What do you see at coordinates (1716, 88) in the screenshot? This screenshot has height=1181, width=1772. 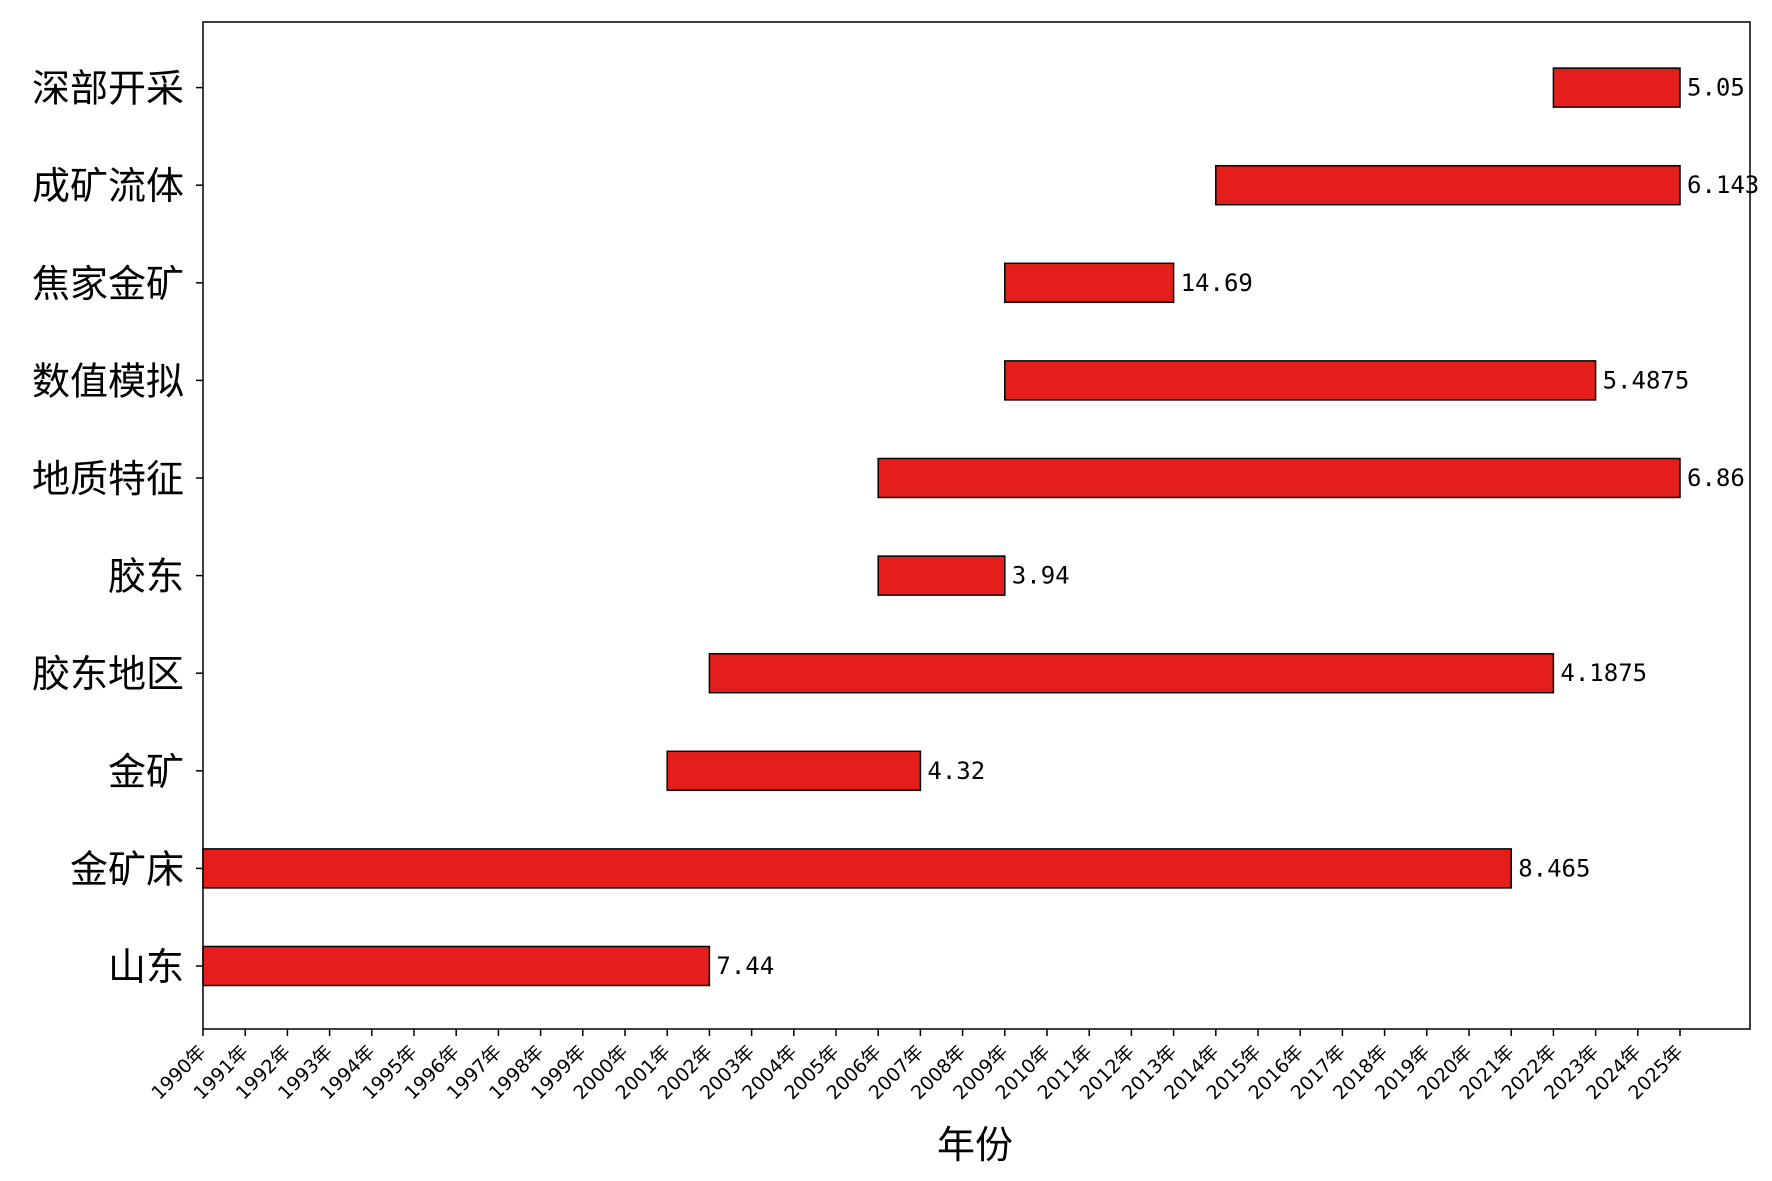 I see `bar-value-label: 5.05` at bounding box center [1716, 88].